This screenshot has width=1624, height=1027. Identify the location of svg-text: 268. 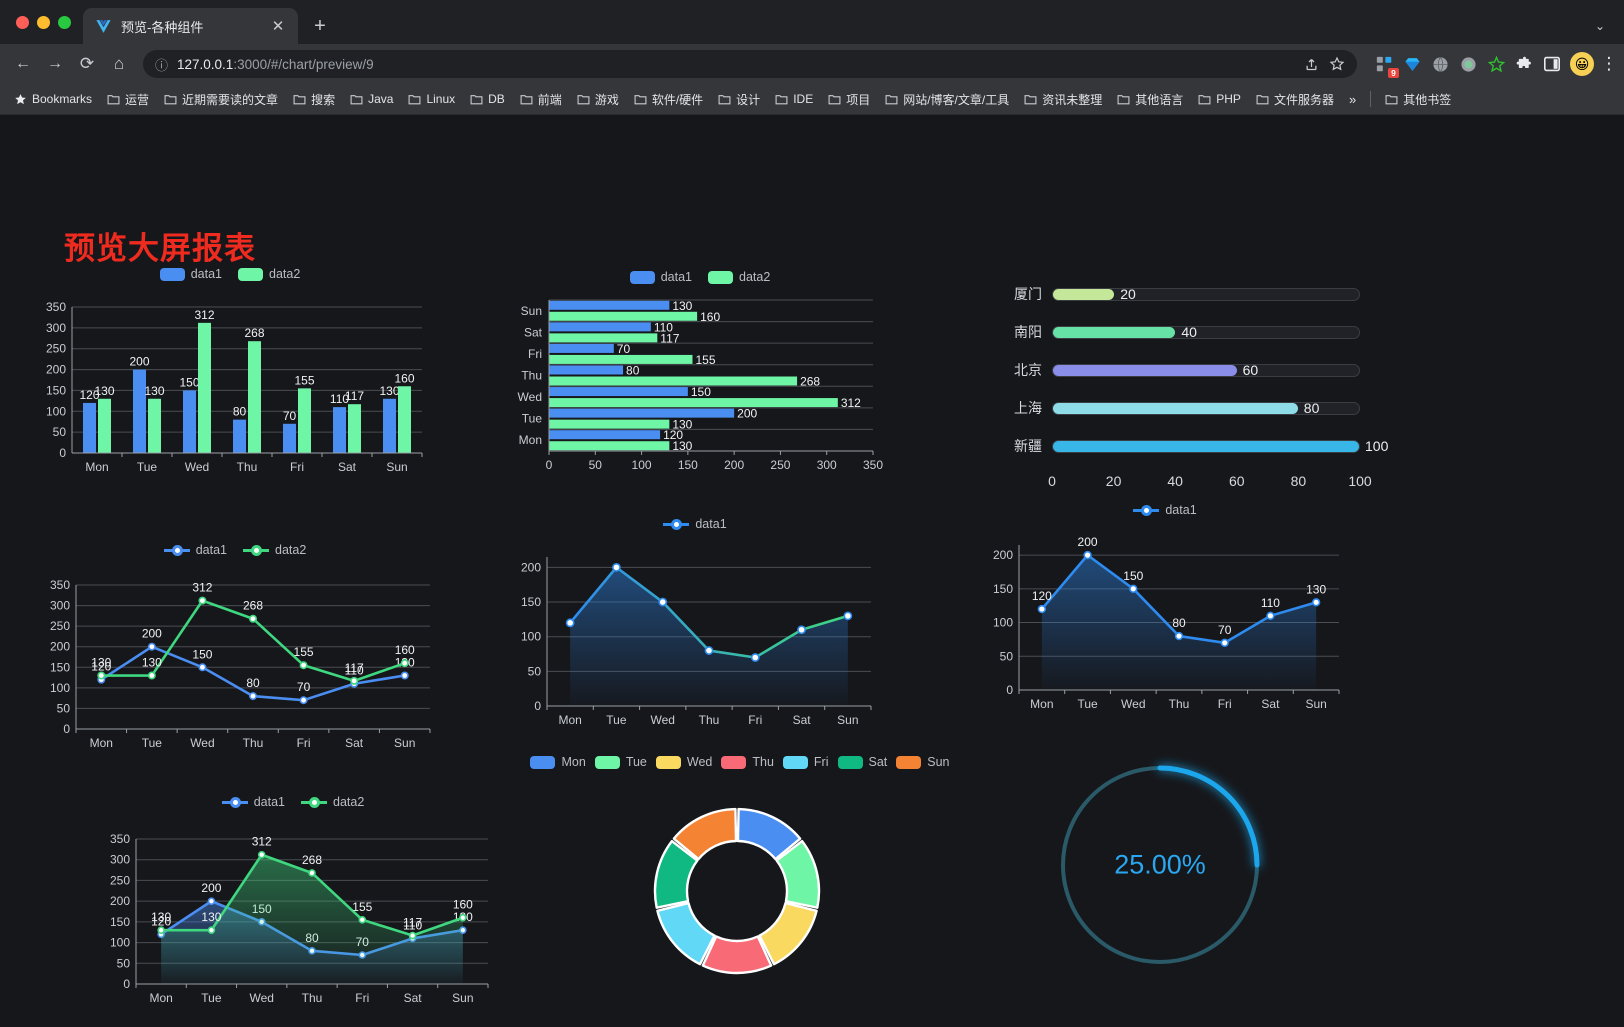
(254, 333).